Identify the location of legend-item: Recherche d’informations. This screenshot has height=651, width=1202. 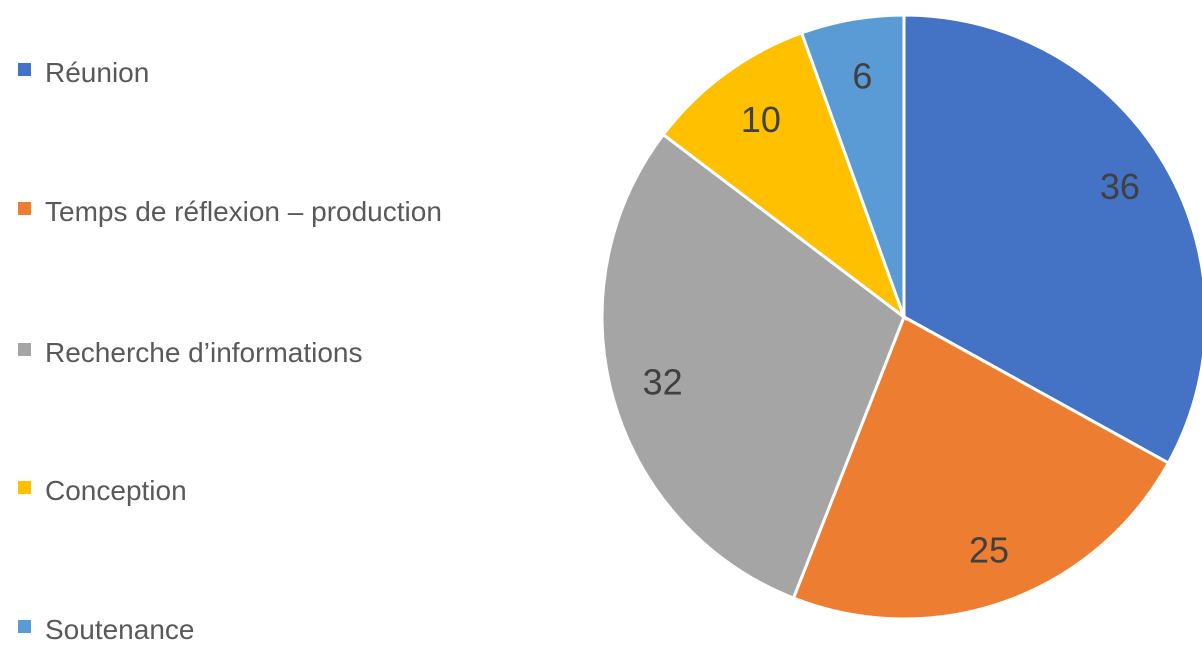
(246, 353).